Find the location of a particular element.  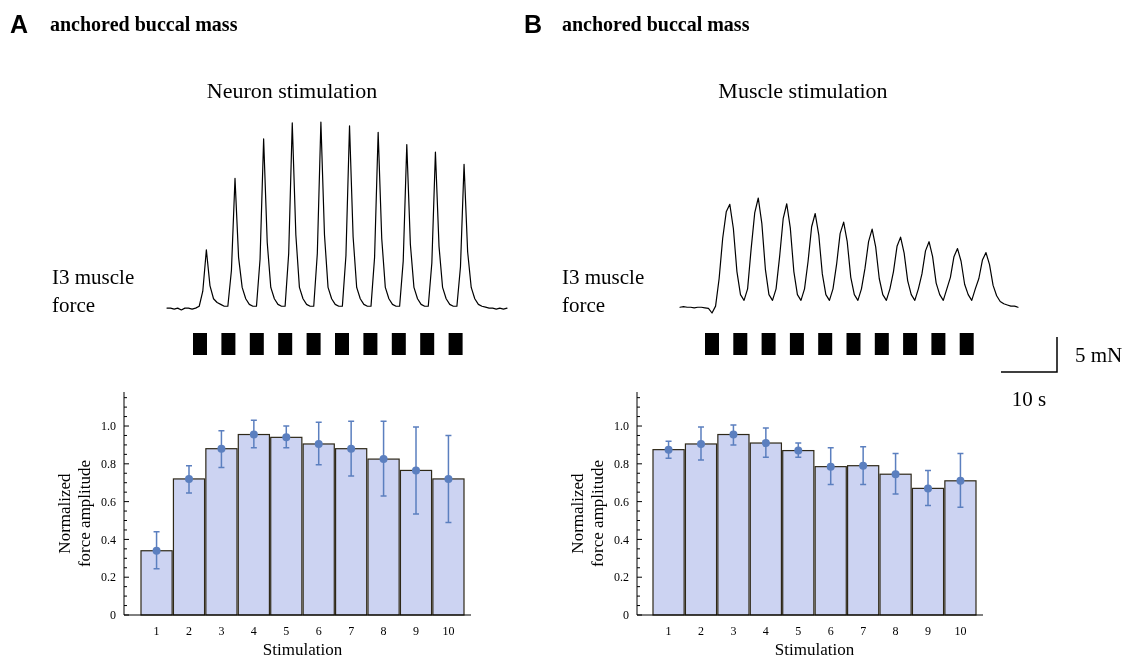

chart-title: Muscle stimulation is located at coordinates (803, 90).